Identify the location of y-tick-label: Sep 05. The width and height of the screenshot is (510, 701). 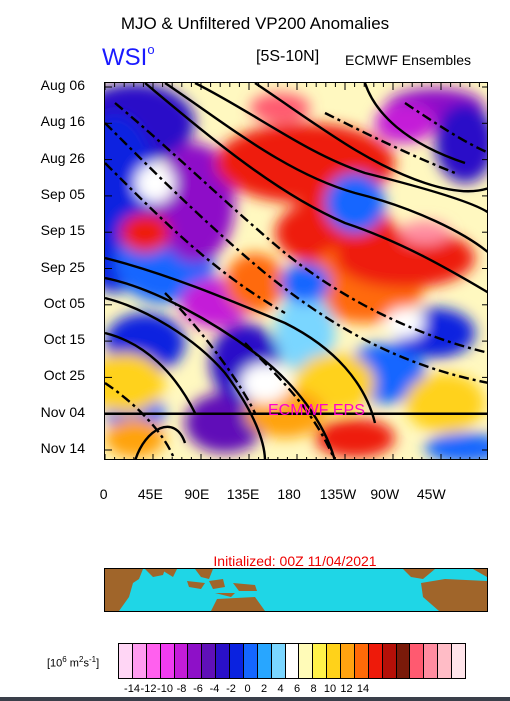
(62, 193).